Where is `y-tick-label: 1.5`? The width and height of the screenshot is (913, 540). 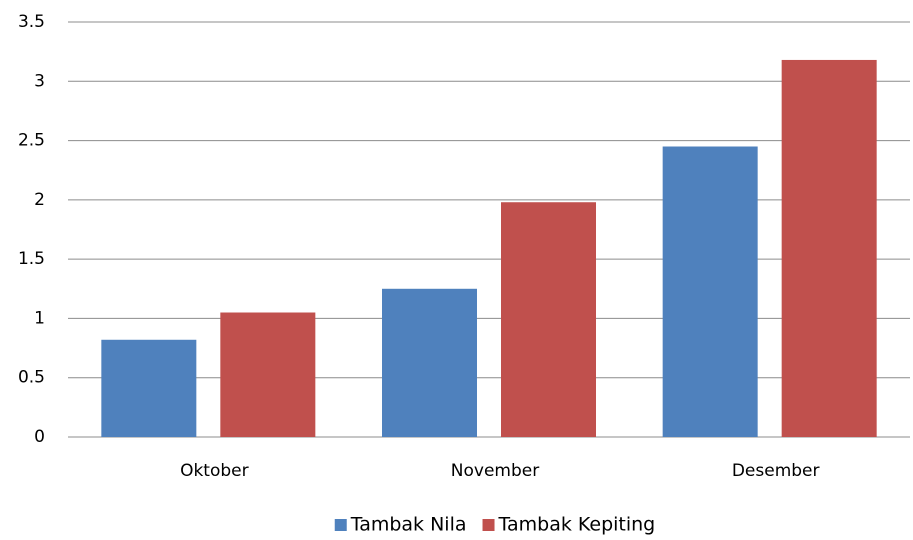 y-tick-label: 1.5 is located at coordinates (31, 259).